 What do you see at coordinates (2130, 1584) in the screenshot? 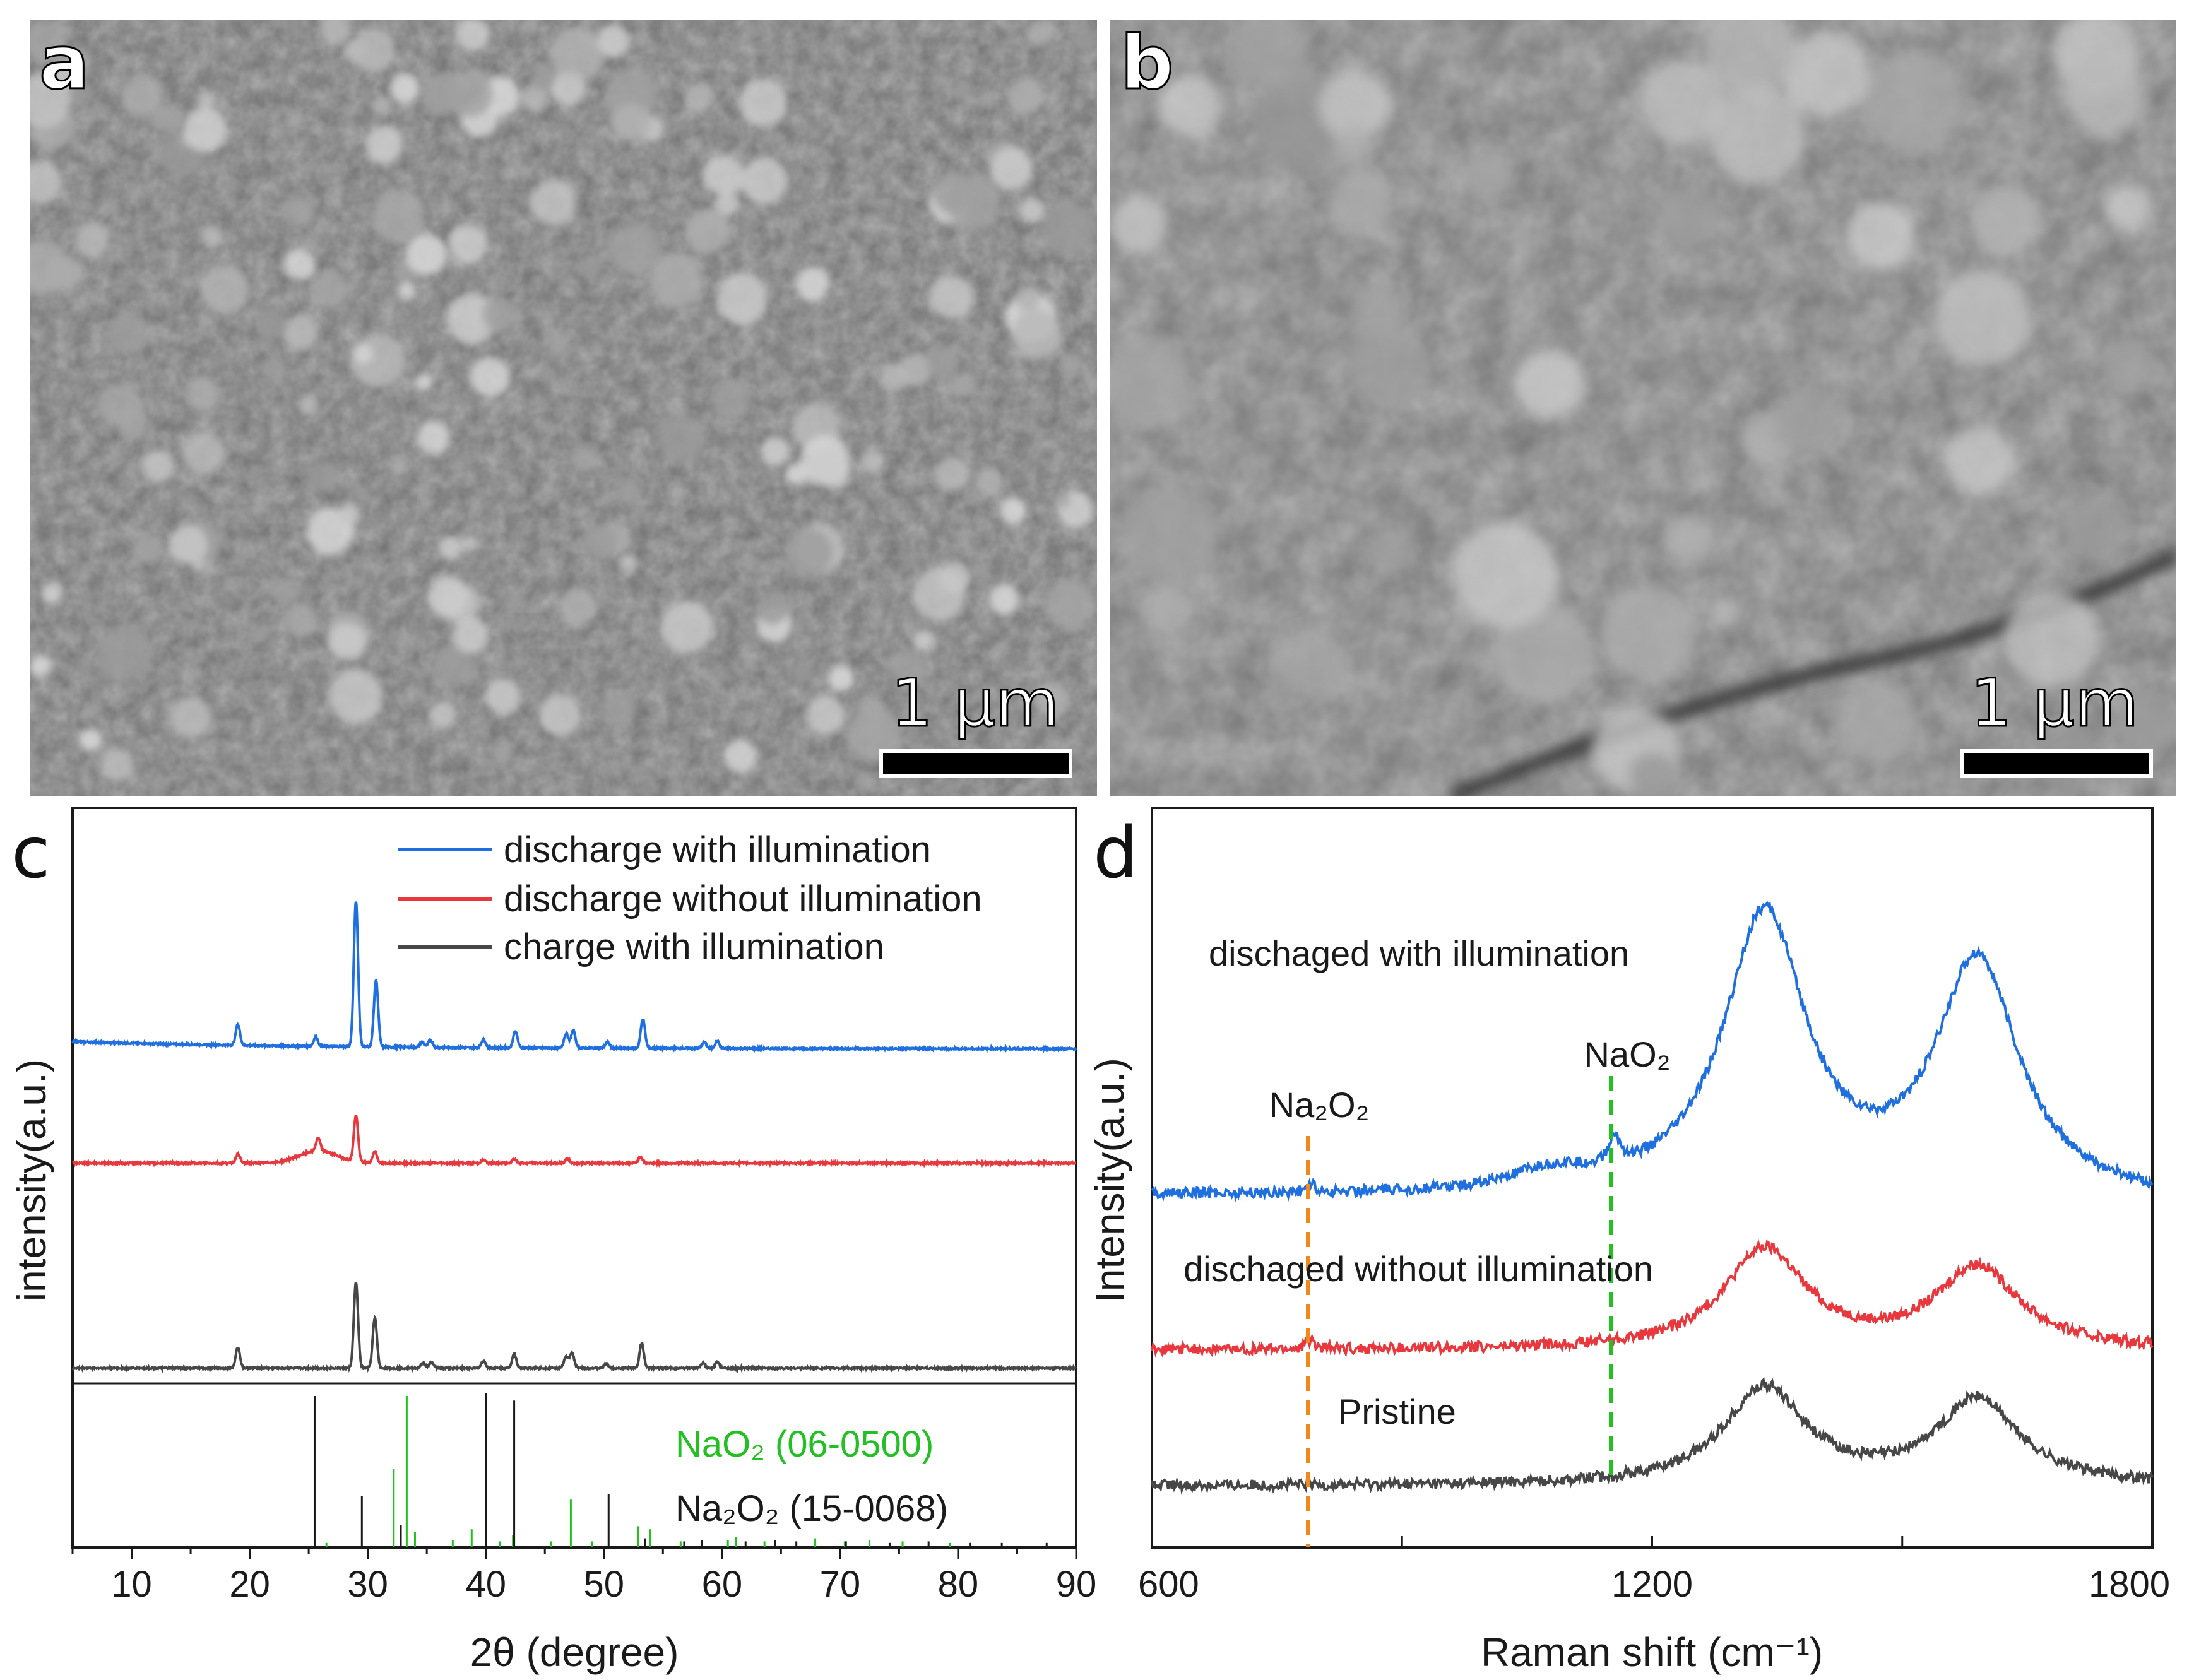
I see `raman-x-tick-label: 1800` at bounding box center [2130, 1584].